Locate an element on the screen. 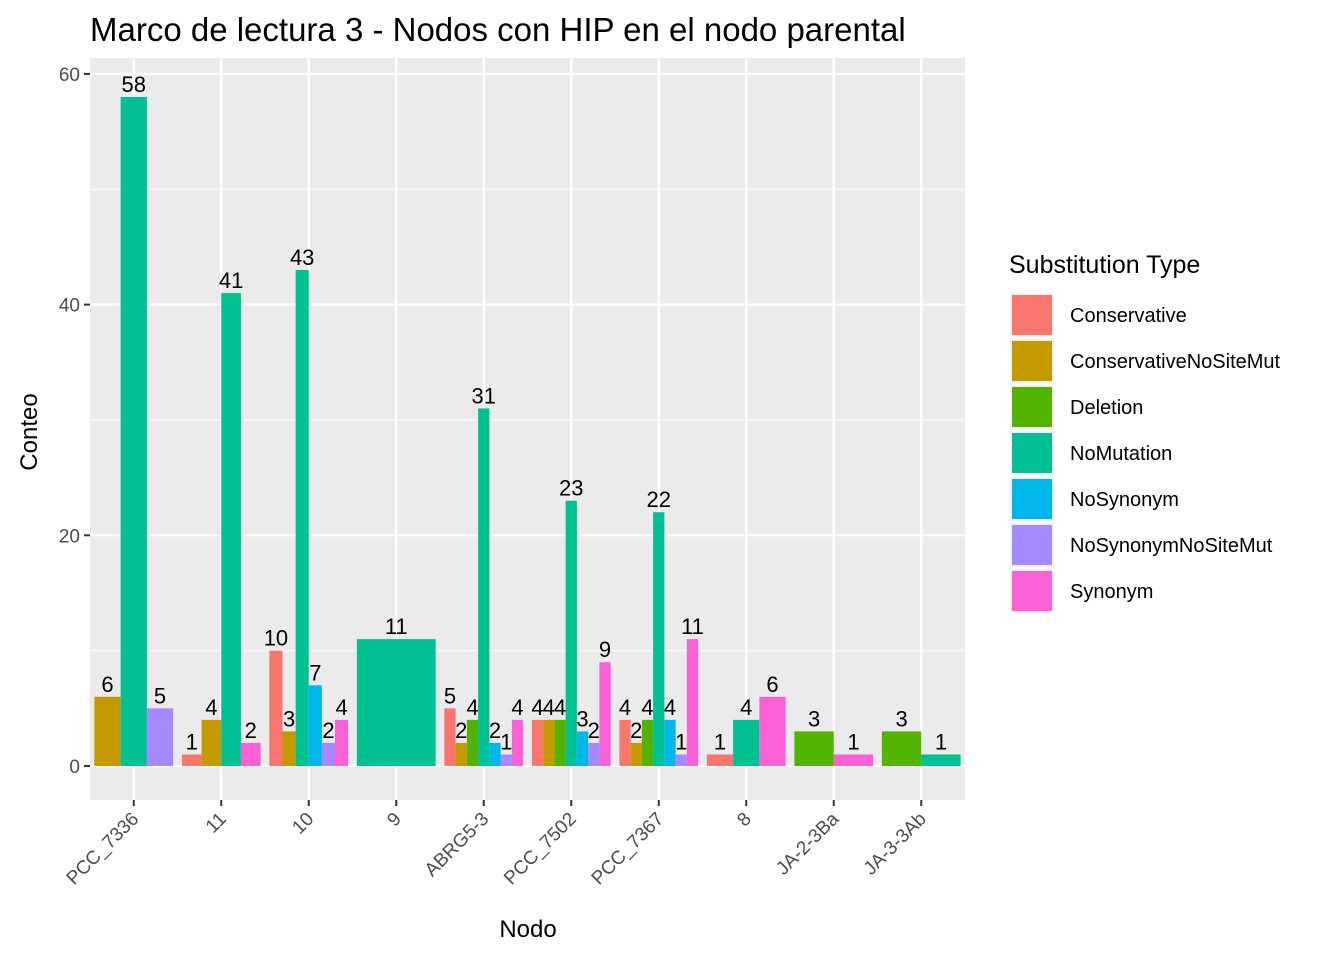 The width and height of the screenshot is (1344, 960). x-tick-label: JA-2-3Ba is located at coordinates (807, 843).